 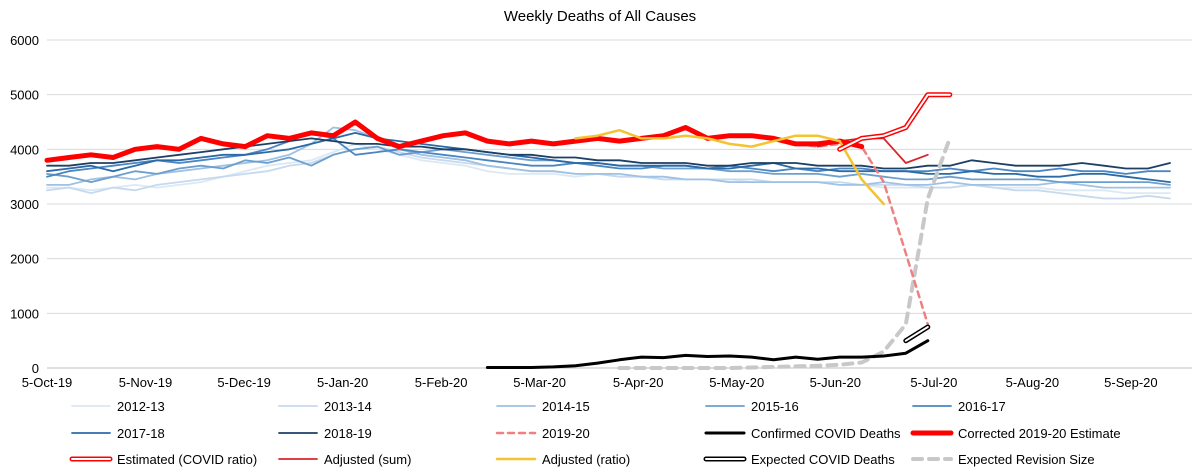 What do you see at coordinates (1026, 459) in the screenshot?
I see `legend-label: Expected Revision Size` at bounding box center [1026, 459].